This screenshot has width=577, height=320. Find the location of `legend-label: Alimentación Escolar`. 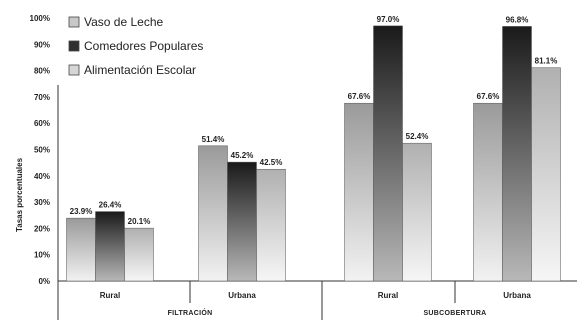

legend-label: Alimentación Escolar is located at coordinates (140, 70).